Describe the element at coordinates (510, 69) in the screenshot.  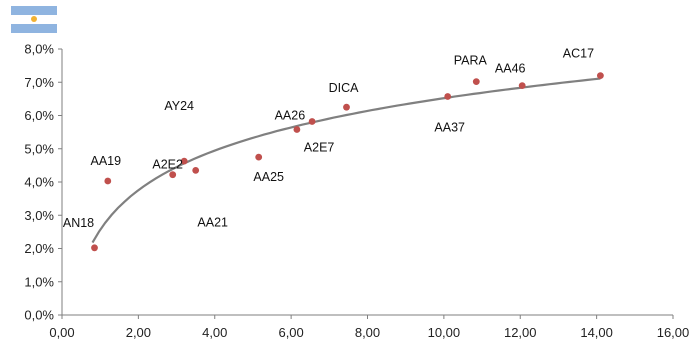
I see `point-label: AA46` at that location.